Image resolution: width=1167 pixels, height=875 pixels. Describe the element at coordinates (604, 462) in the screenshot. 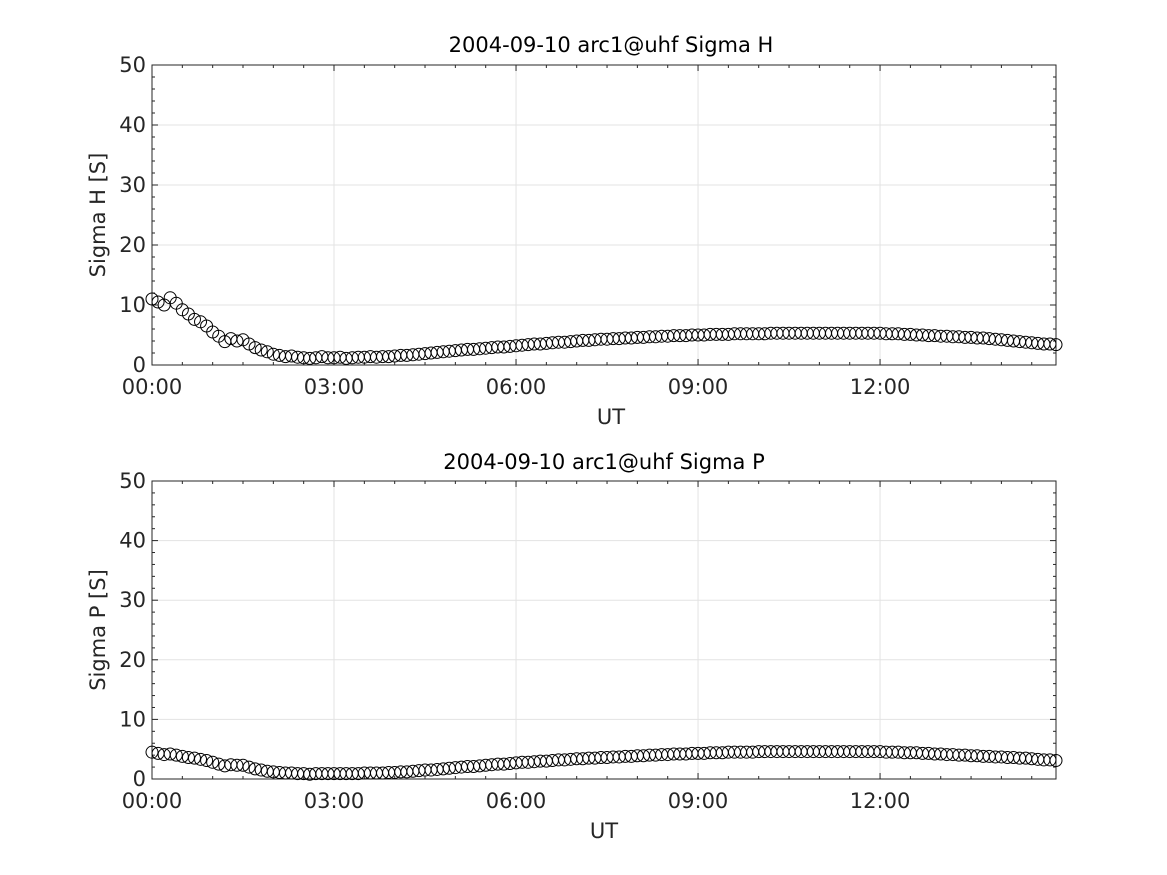

I see `sigma-p-title: 2004-09-10 arc1@uhf Sigma P` at that location.